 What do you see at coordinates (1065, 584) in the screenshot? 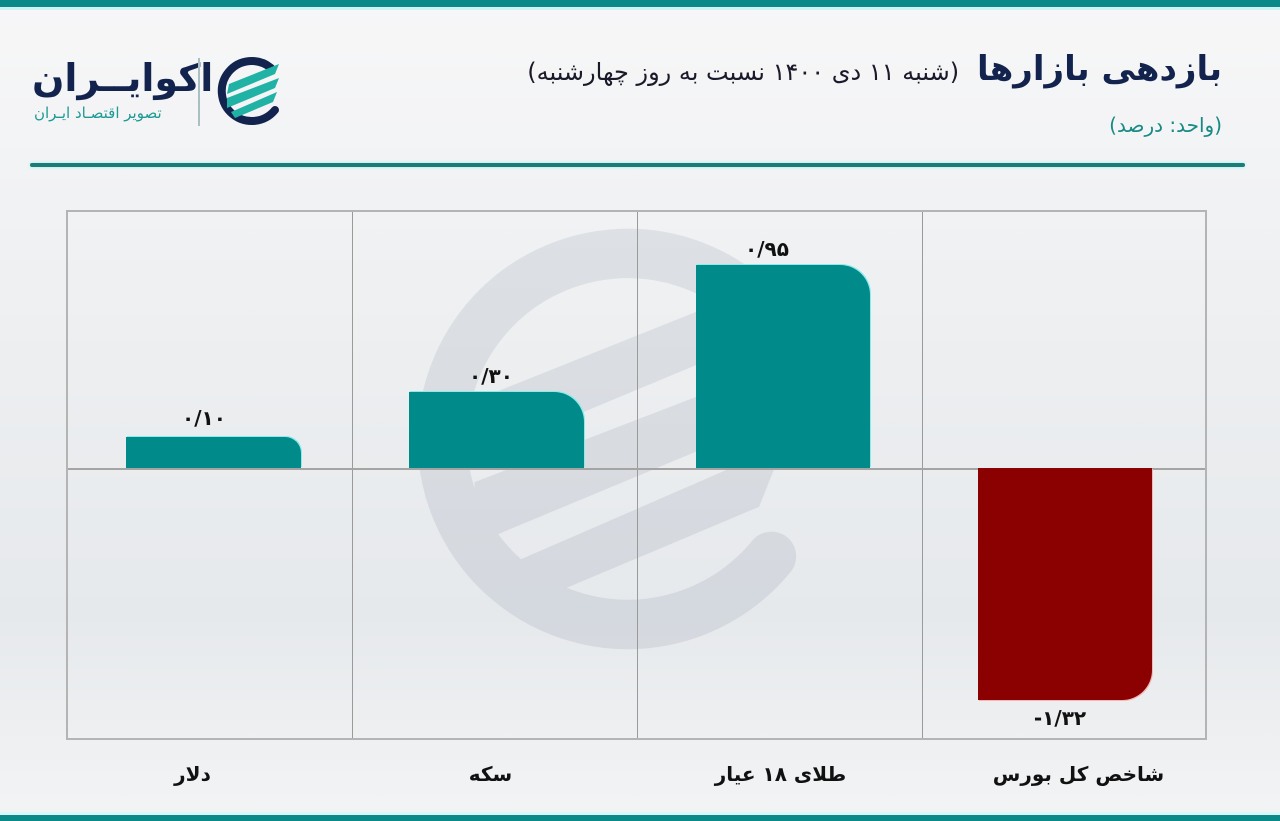
I see `bar-stock-index` at bounding box center [1065, 584].